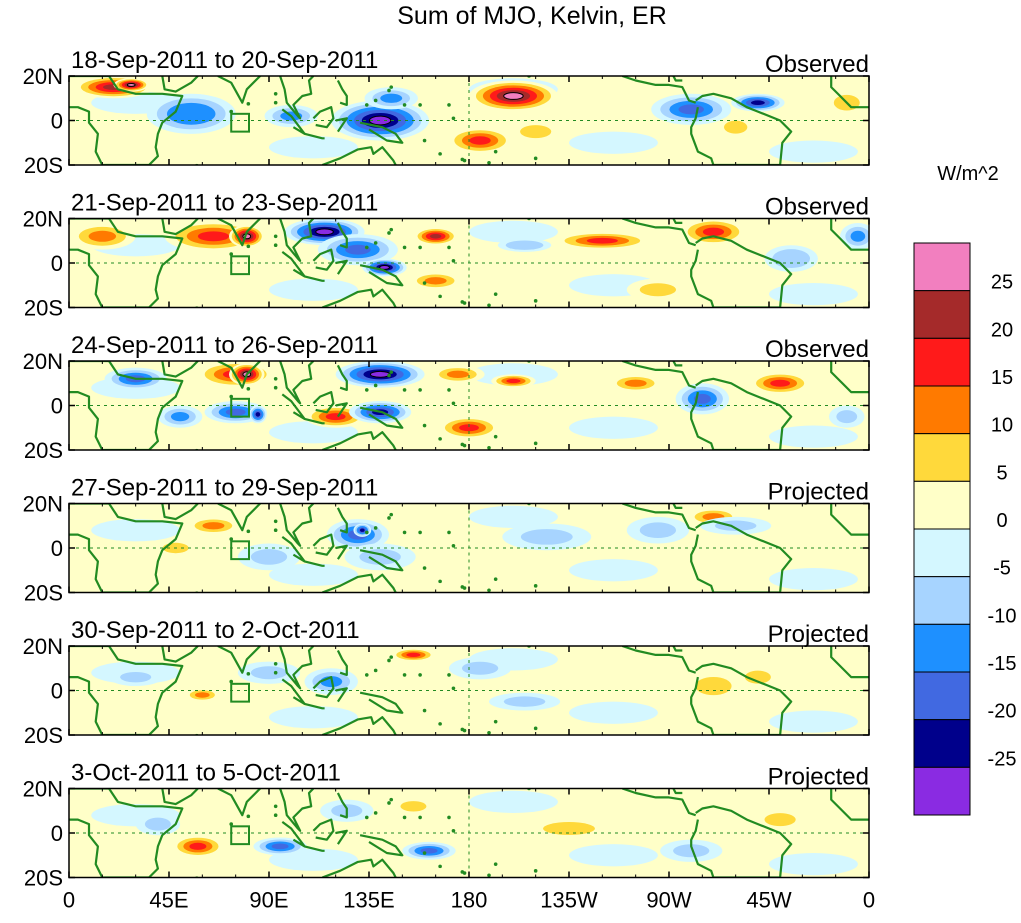 The height and width of the screenshot is (923, 1021). What do you see at coordinates (268, 900) in the screenshot?
I see `x-tick-label: 90E` at bounding box center [268, 900].